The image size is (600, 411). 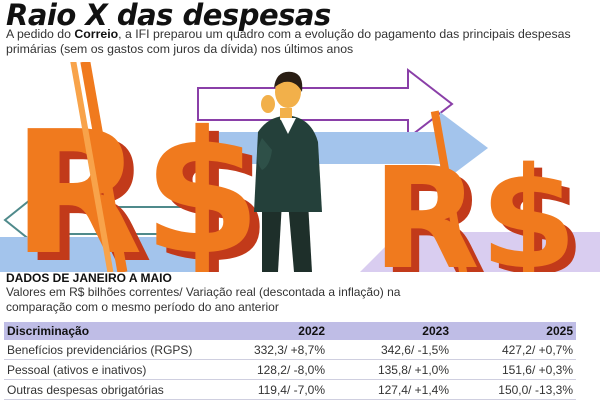 I want to click on row-label: Pessoal (ativos e inativos), so click(x=104, y=369).